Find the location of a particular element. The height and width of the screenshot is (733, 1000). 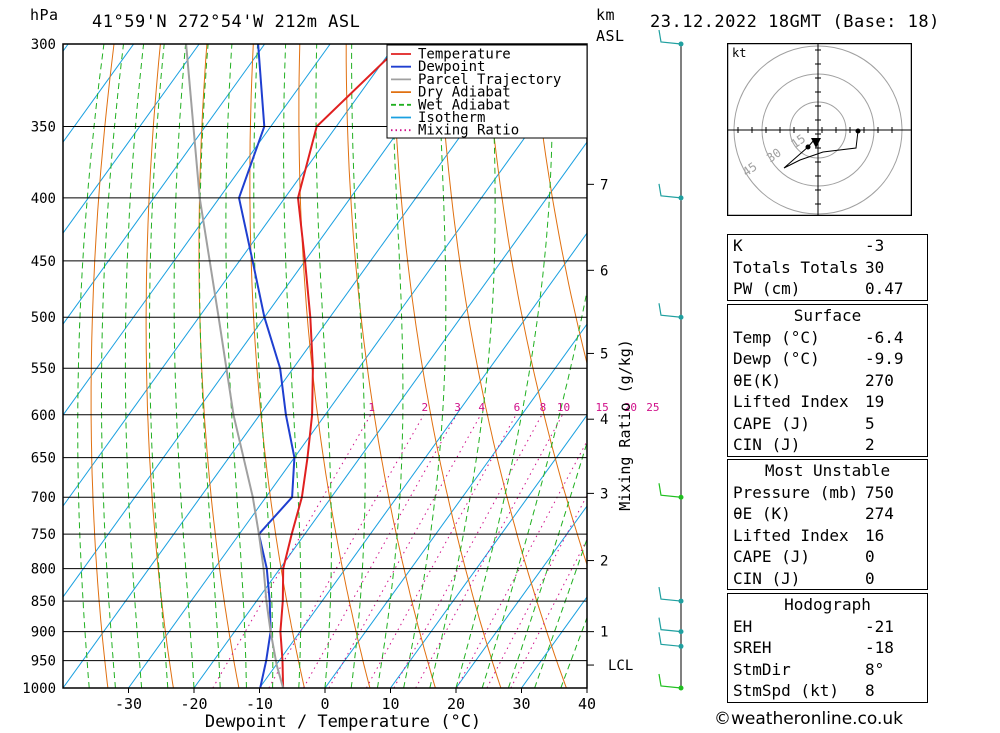

mixing-ratio-label: 2 is located at coordinates (424, 407).